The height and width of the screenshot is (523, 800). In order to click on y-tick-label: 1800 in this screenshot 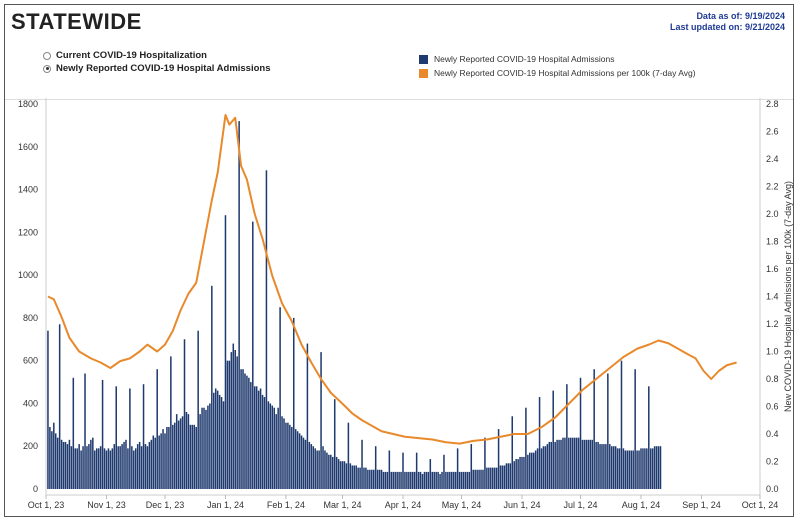, I will do `click(28, 104)`.